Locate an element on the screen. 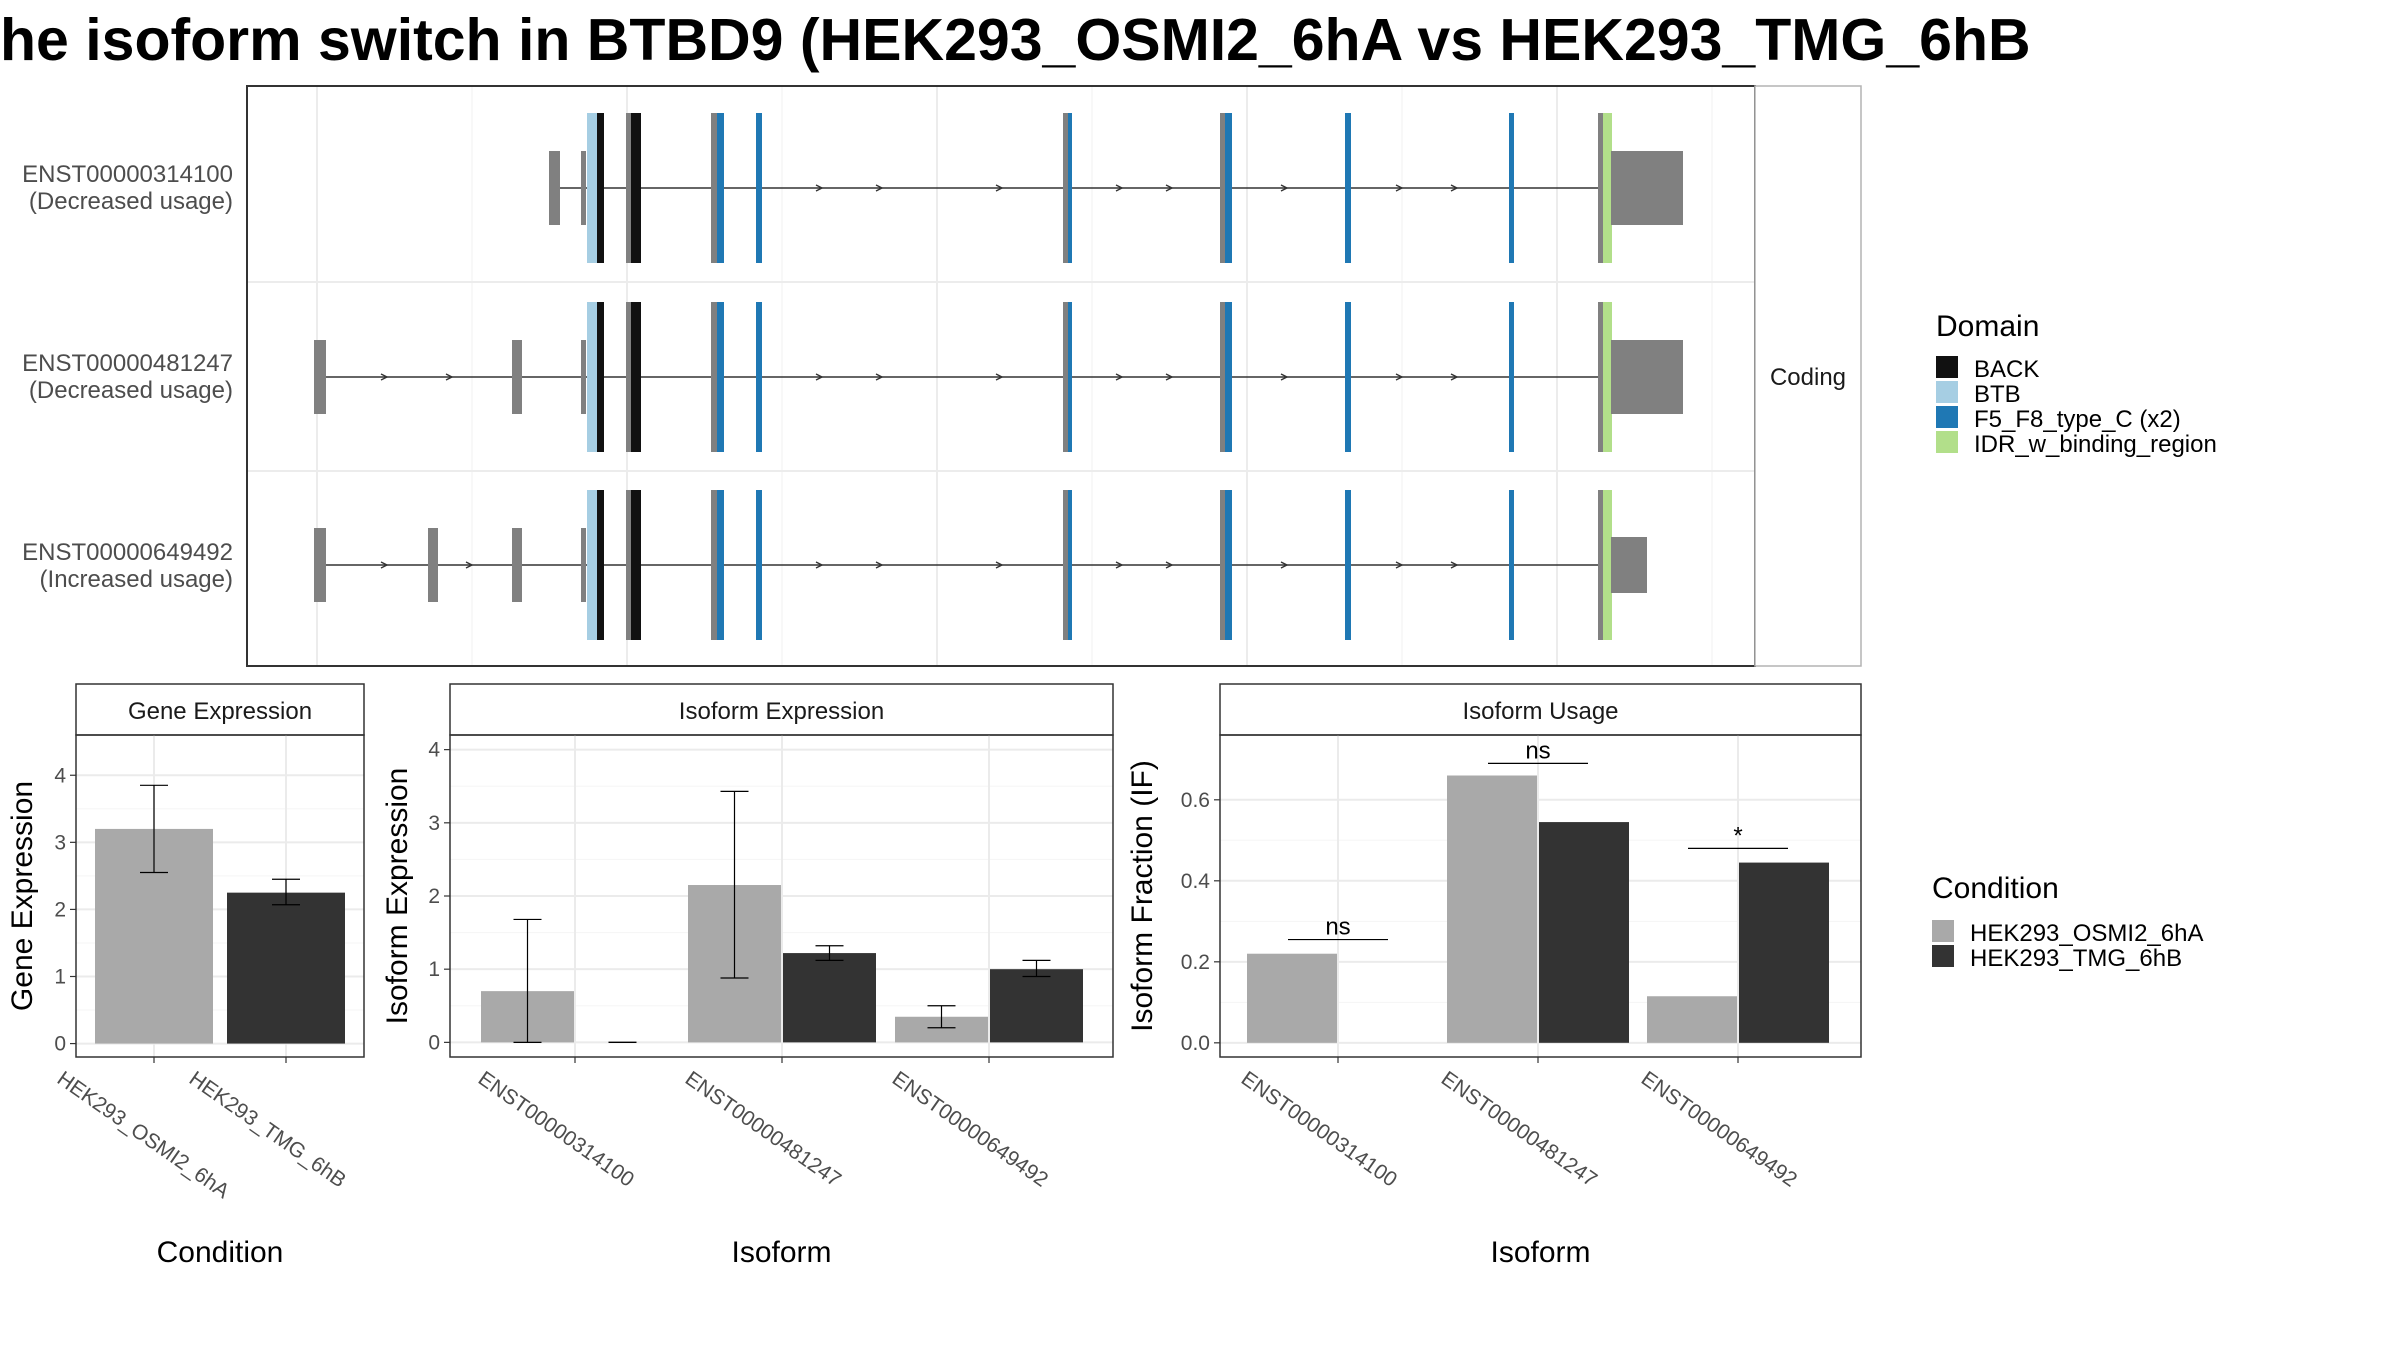 The height and width of the screenshot is (1350, 2400). y-tick-label: 0.0 is located at coordinates (1195, 1043).